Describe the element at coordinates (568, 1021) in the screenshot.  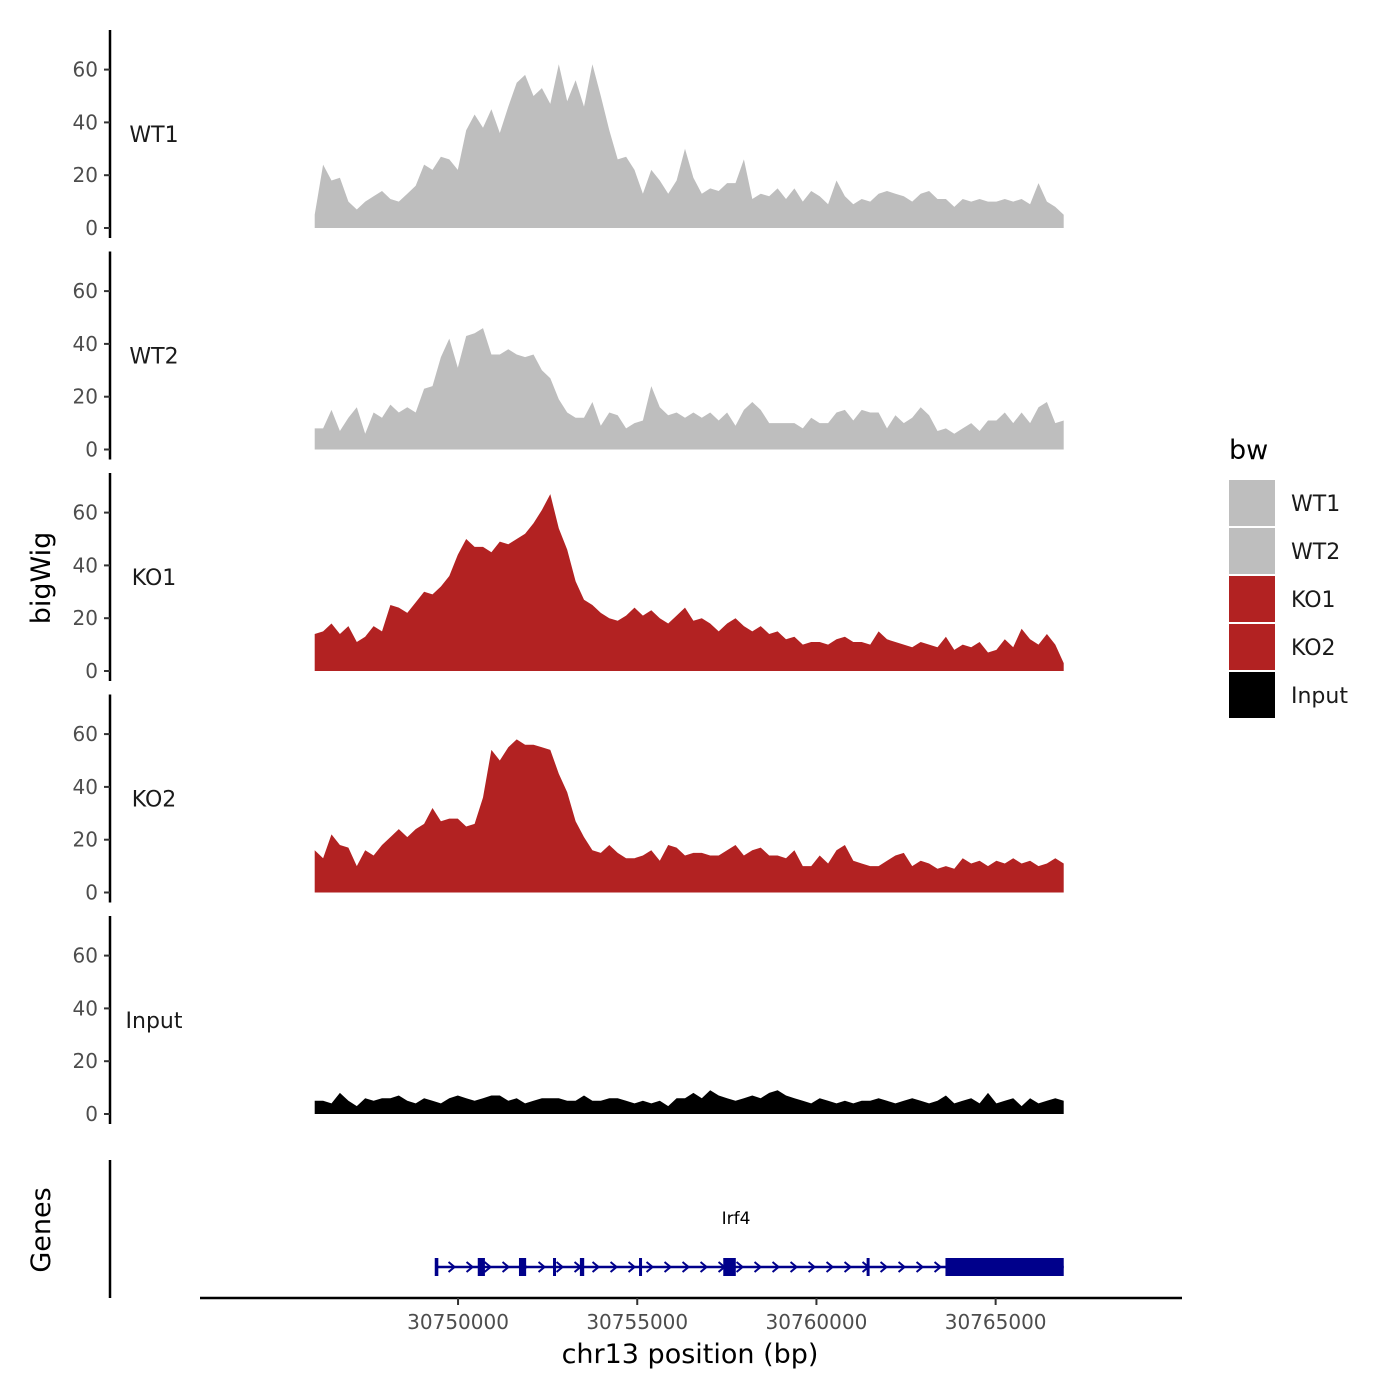
I see `track-input: 0 20 40 60 Input` at that location.